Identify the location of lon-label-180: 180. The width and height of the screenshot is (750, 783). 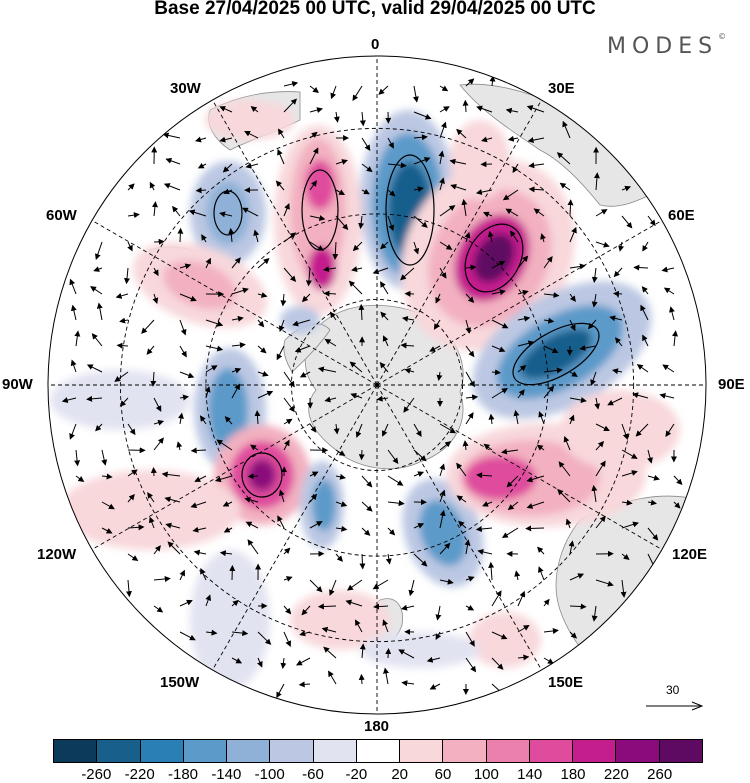
(377, 726).